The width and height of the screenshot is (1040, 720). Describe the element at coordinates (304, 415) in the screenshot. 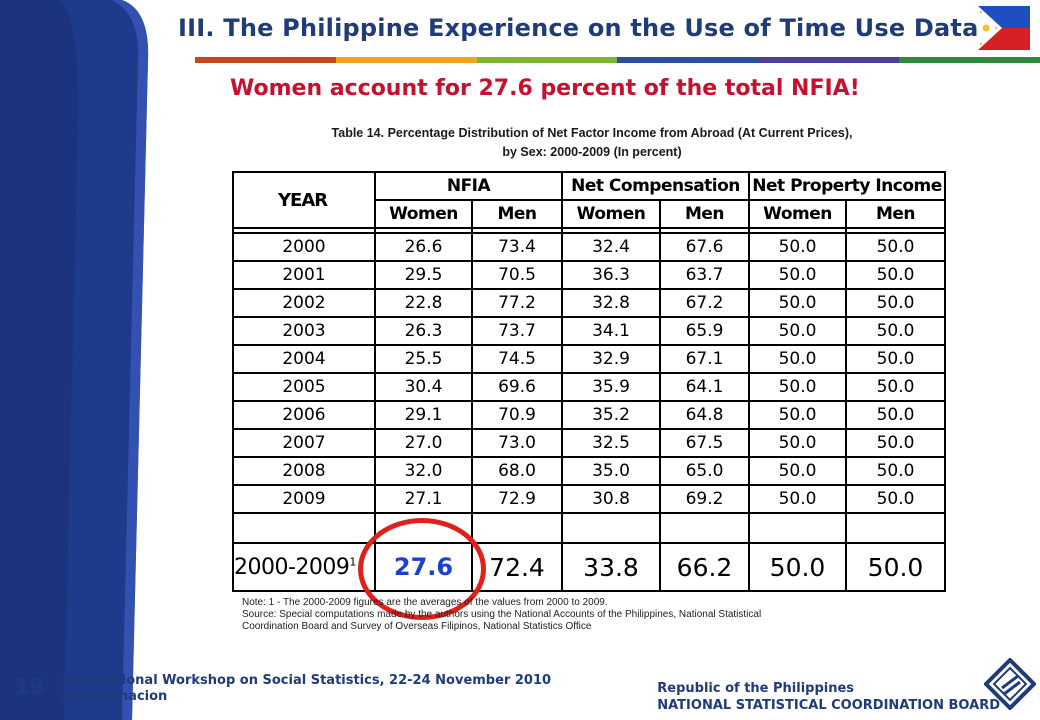

I see `year-cell: 2006` at that location.